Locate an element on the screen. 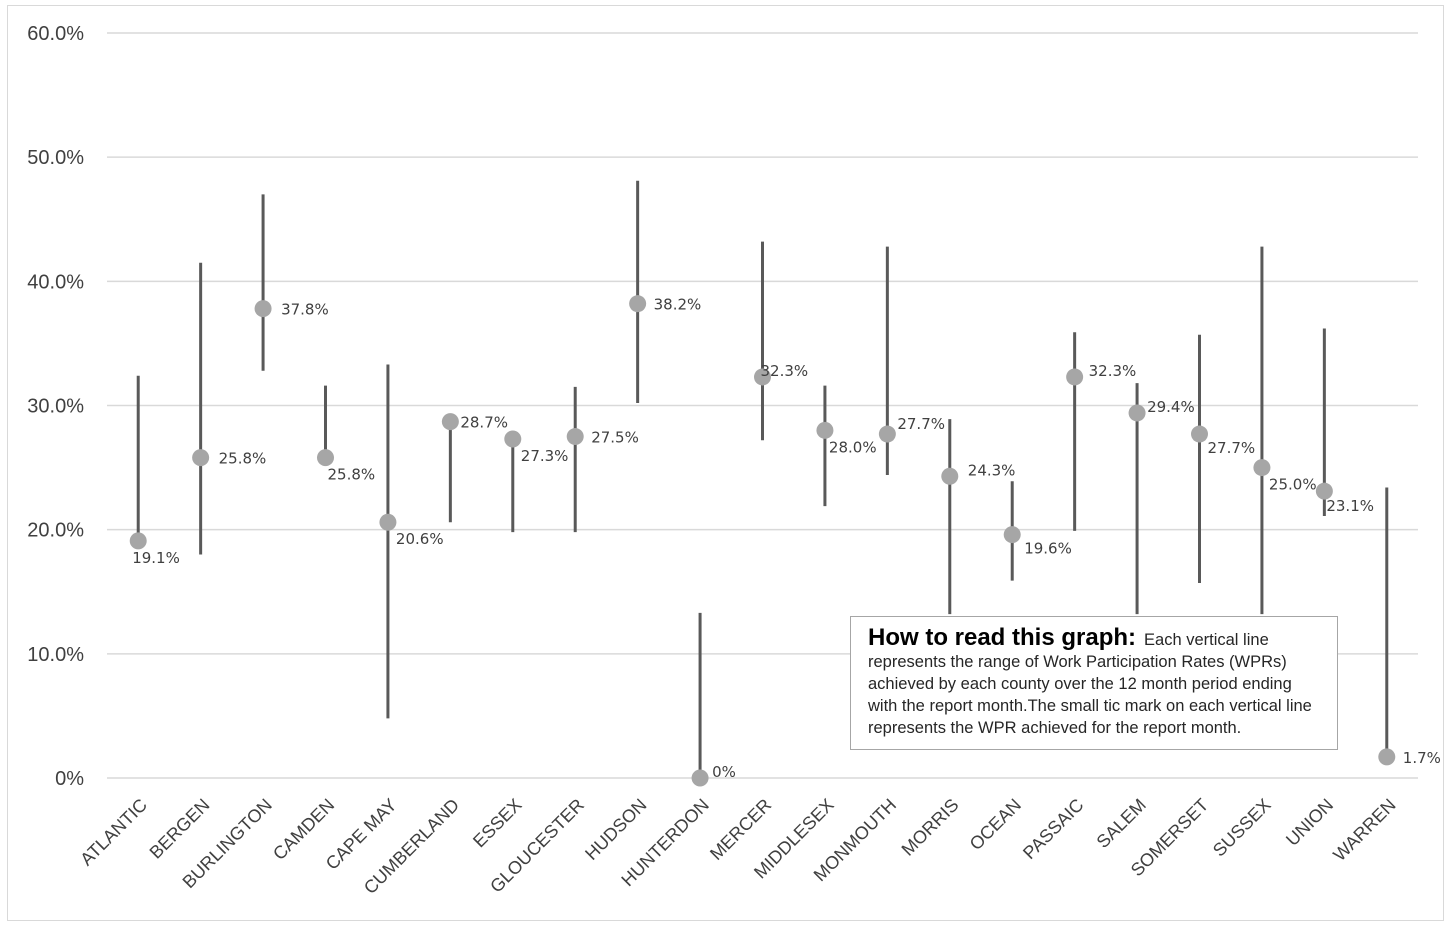 The height and width of the screenshot is (926, 1452). x-tick-label: ATLANTIC is located at coordinates (113, 832).